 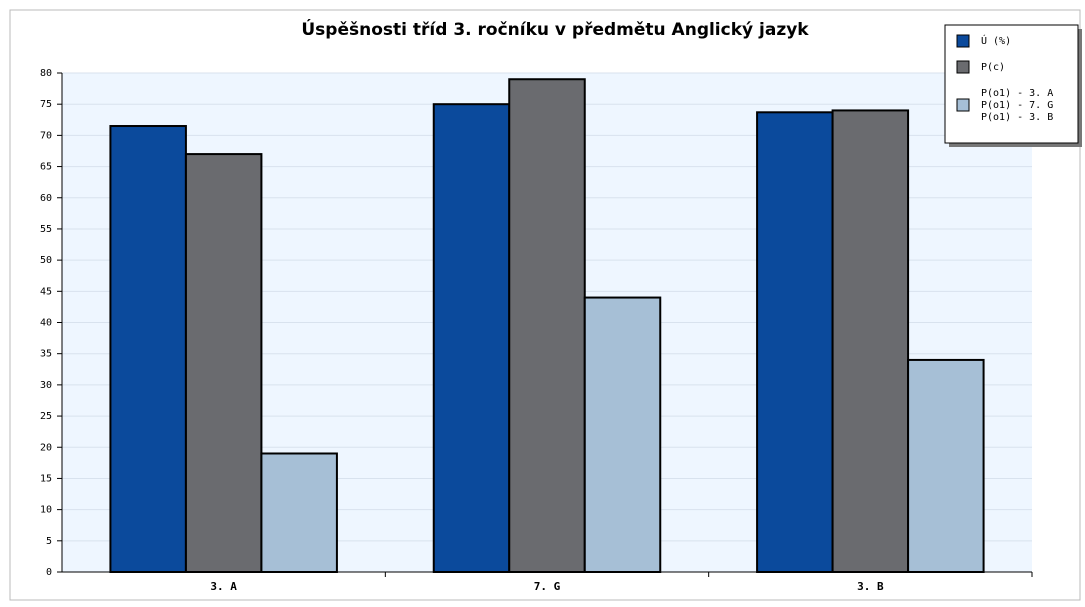 What do you see at coordinates (1017, 93) in the screenshot?
I see `legend-label: P(o1) - 3. A` at bounding box center [1017, 93].